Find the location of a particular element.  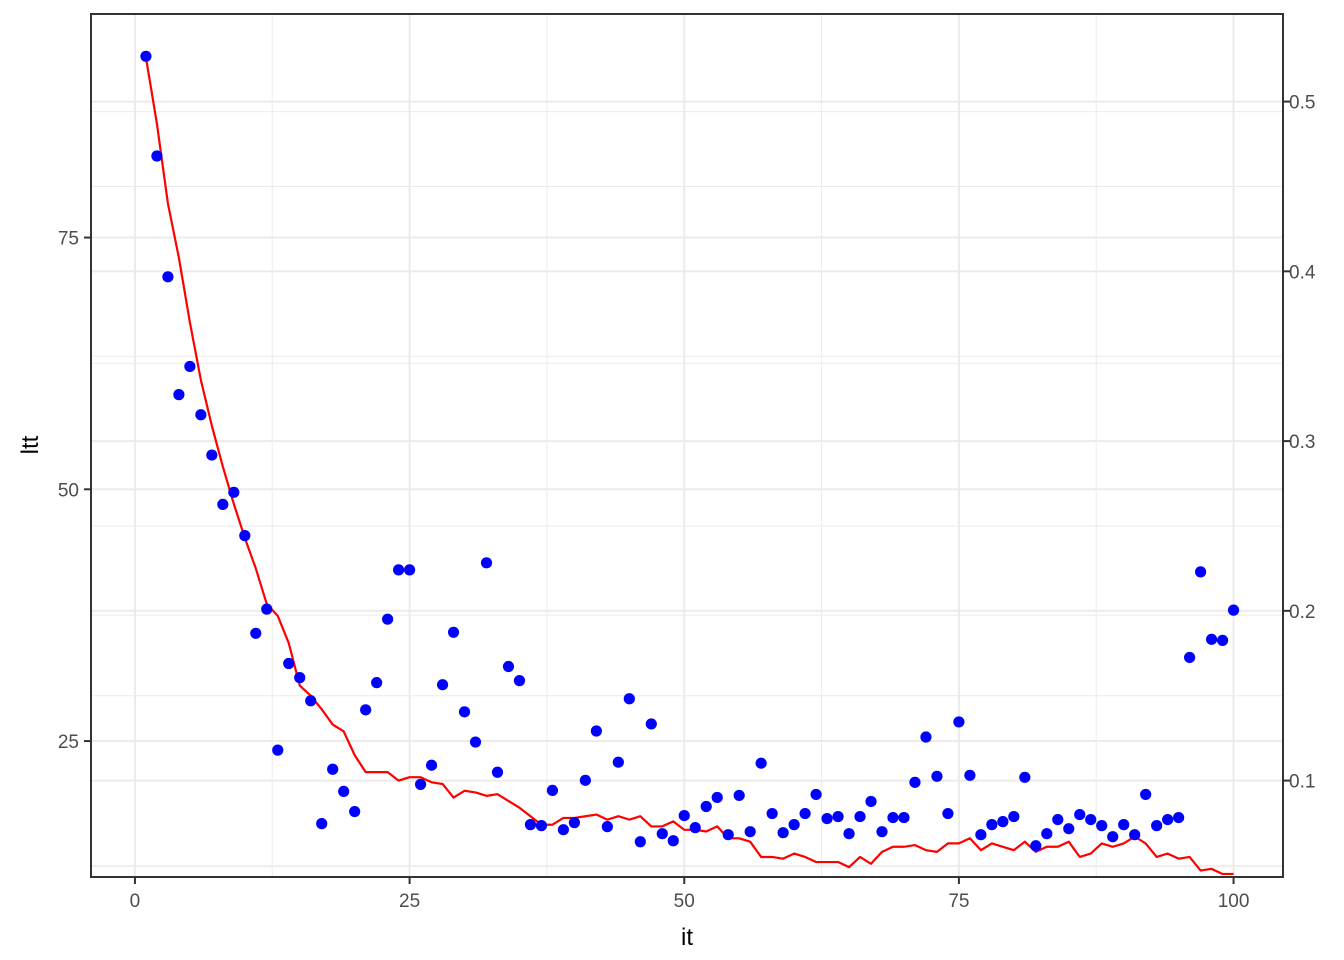

x-axis-title: it is located at coordinates (687, 937).